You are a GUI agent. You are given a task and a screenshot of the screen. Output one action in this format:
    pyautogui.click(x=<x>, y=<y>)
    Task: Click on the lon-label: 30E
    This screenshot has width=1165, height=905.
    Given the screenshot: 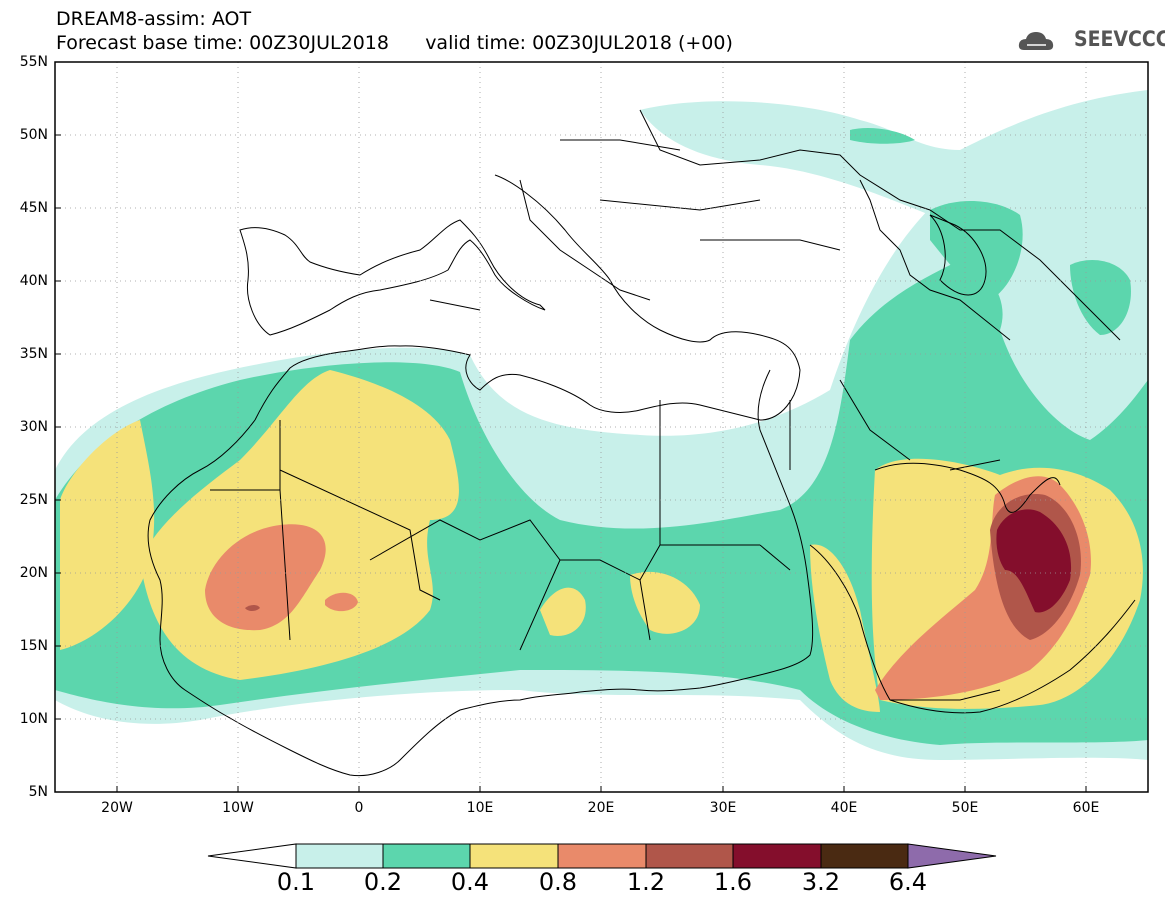 What is the action you would take?
    pyautogui.click(x=723, y=808)
    